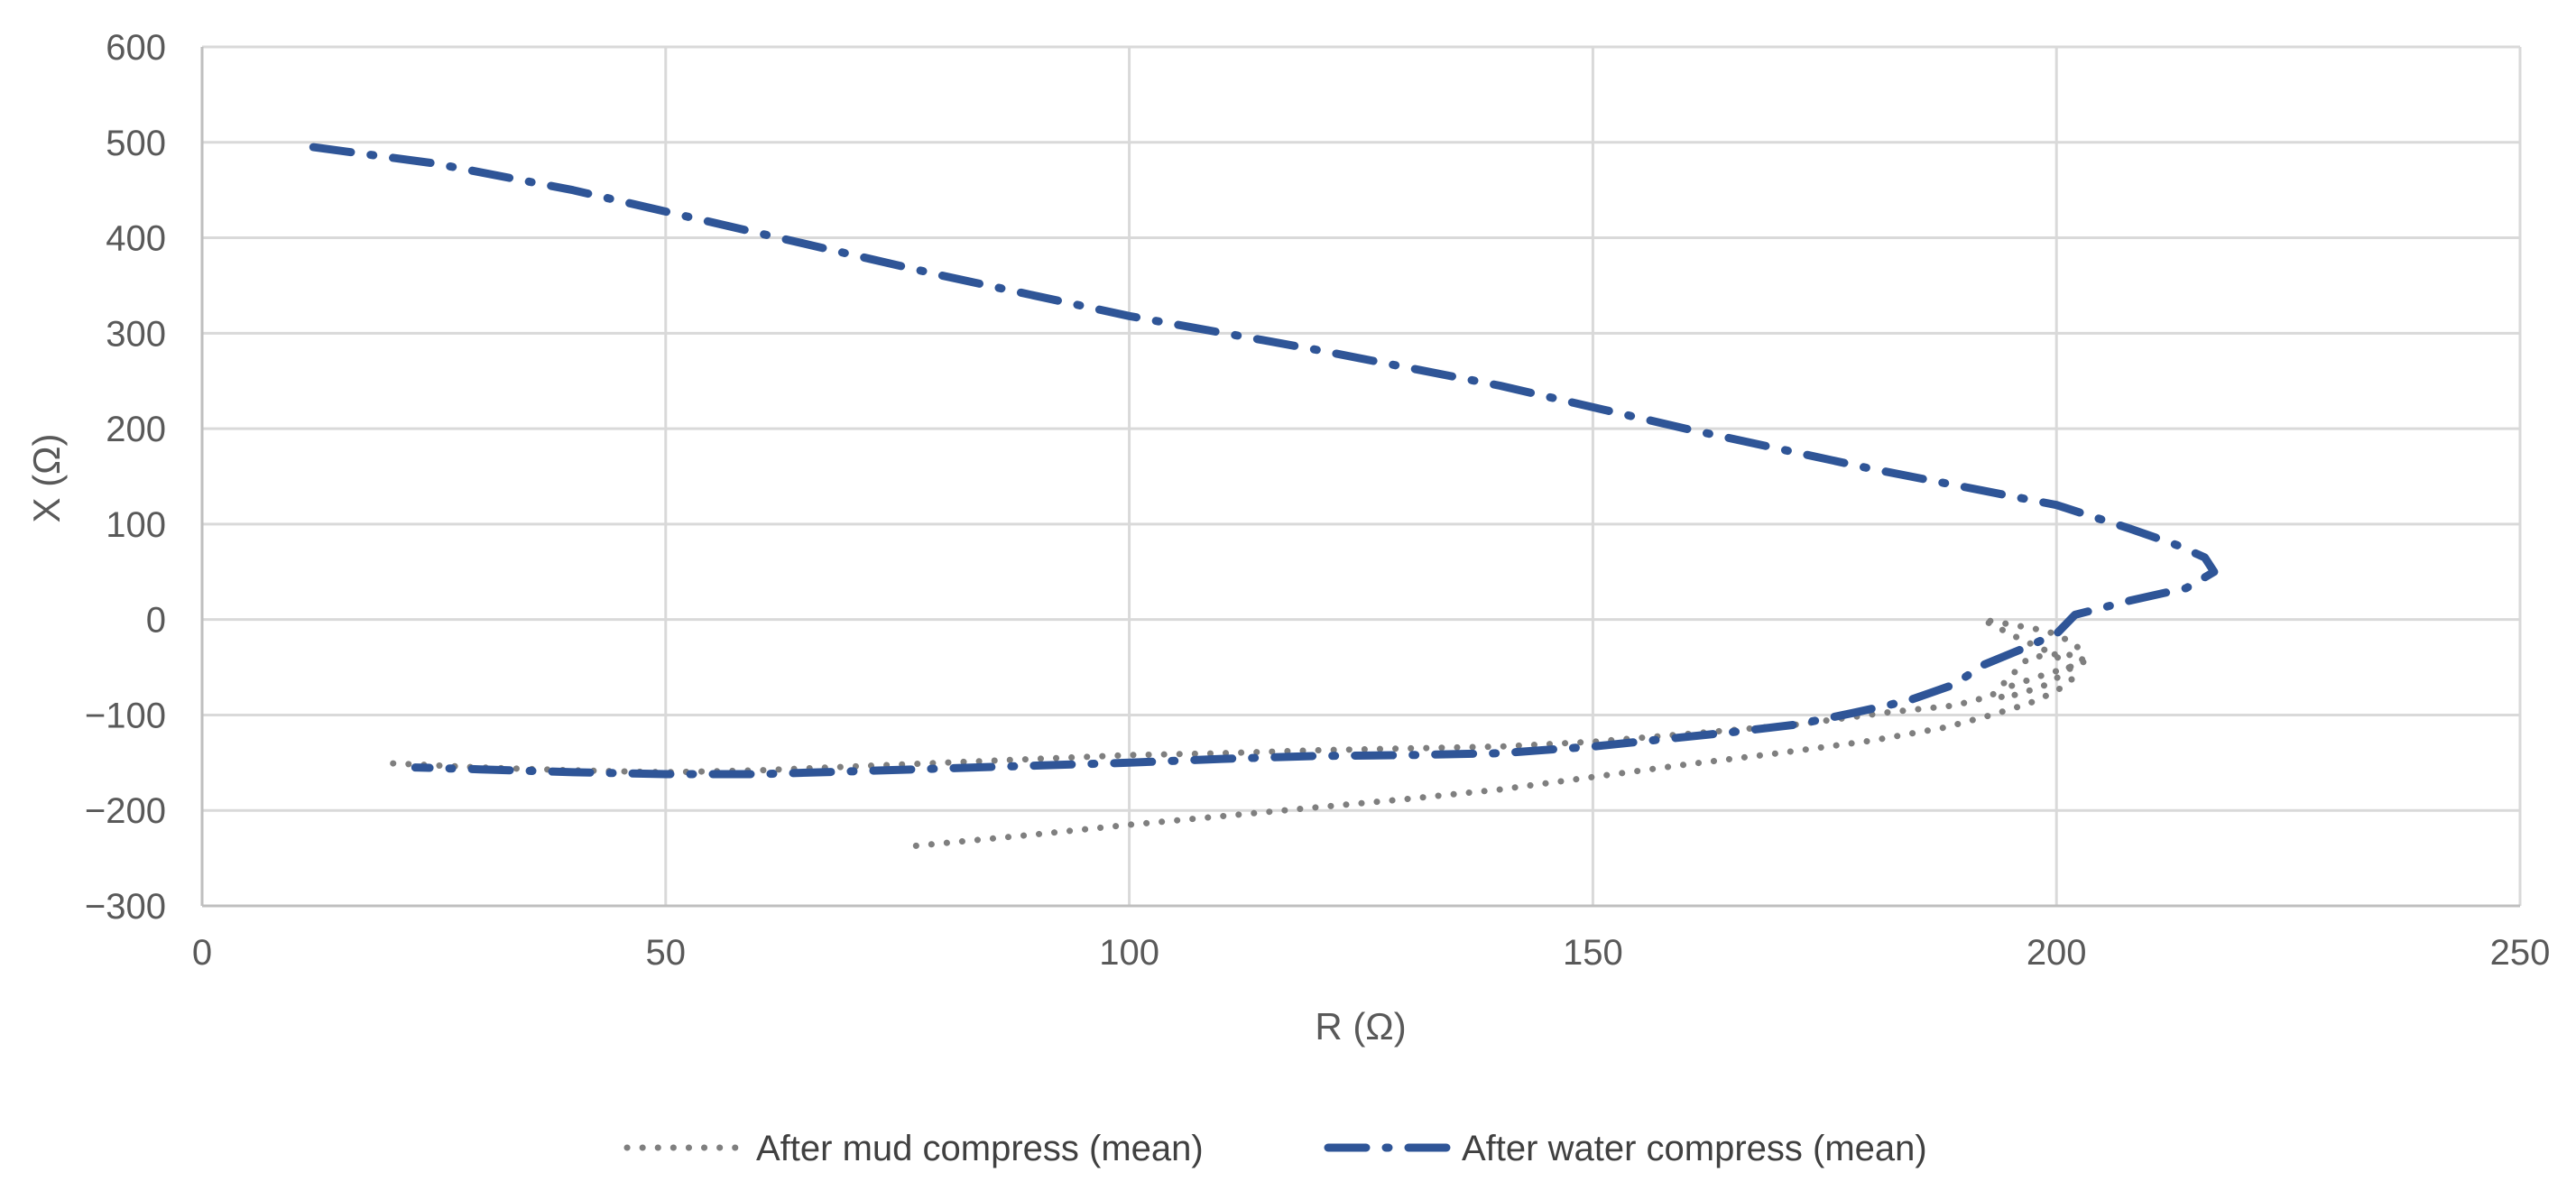  What do you see at coordinates (136, 429) in the screenshot?
I see `y-tick-label: 200` at bounding box center [136, 429].